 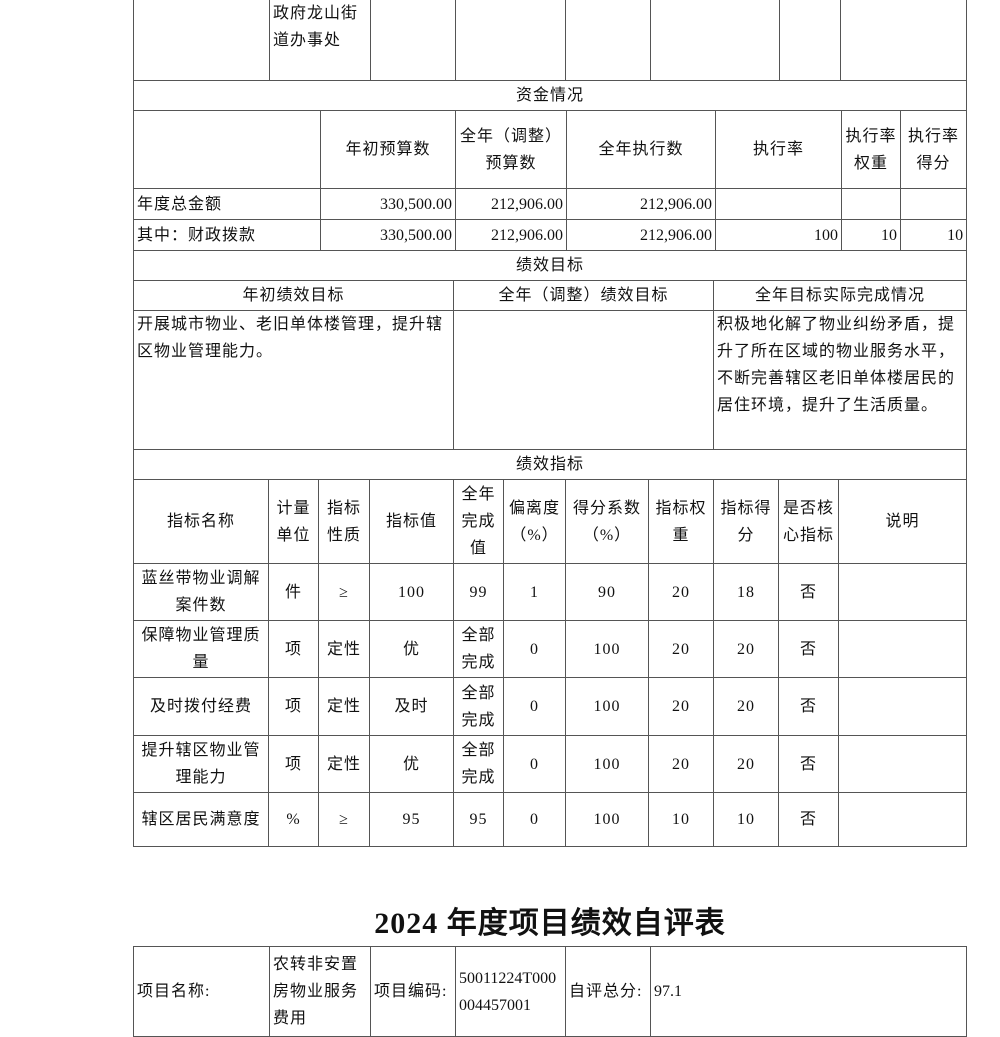 I want to click on project-code-label: 项目编码:, so click(x=413, y=991).